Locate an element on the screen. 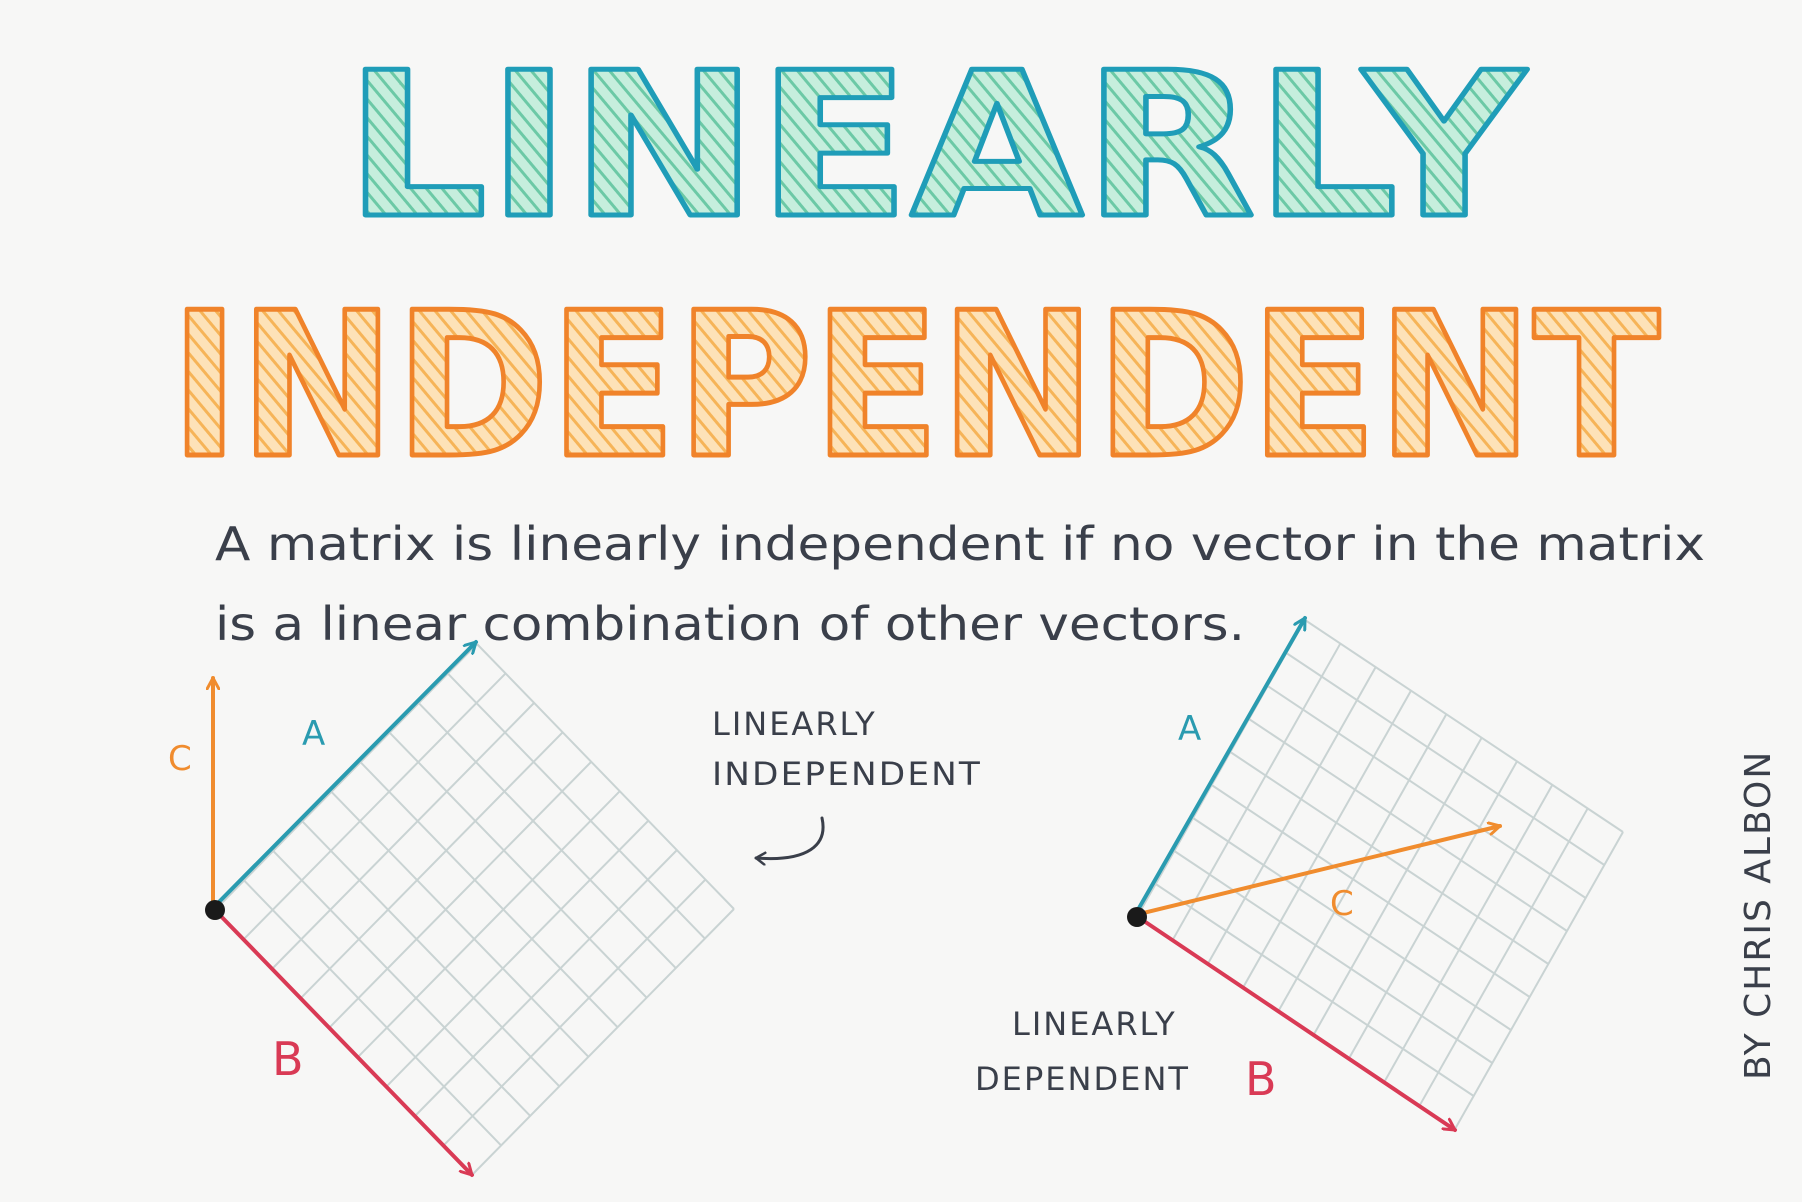 This screenshot has width=1802, height=1202. pointer-arrow is located at coordinates (789, 837).